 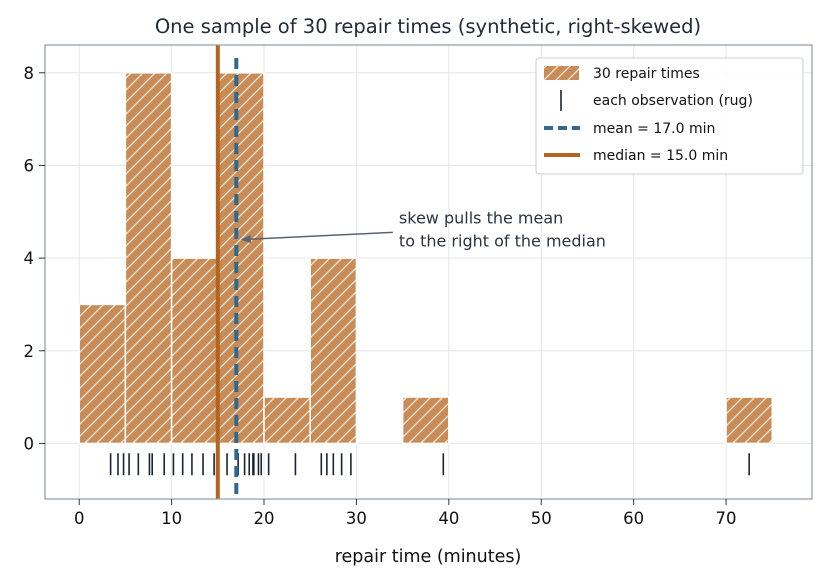 I want to click on y-tick-label: 6, so click(x=29, y=165).